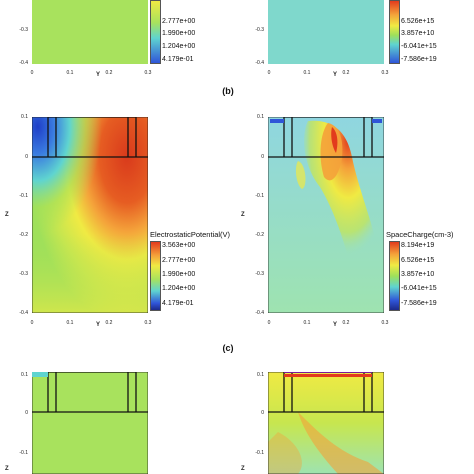 This screenshot has width=474, height=474. What do you see at coordinates (228, 348) in the screenshot?
I see `caption-c: (c)` at bounding box center [228, 348].